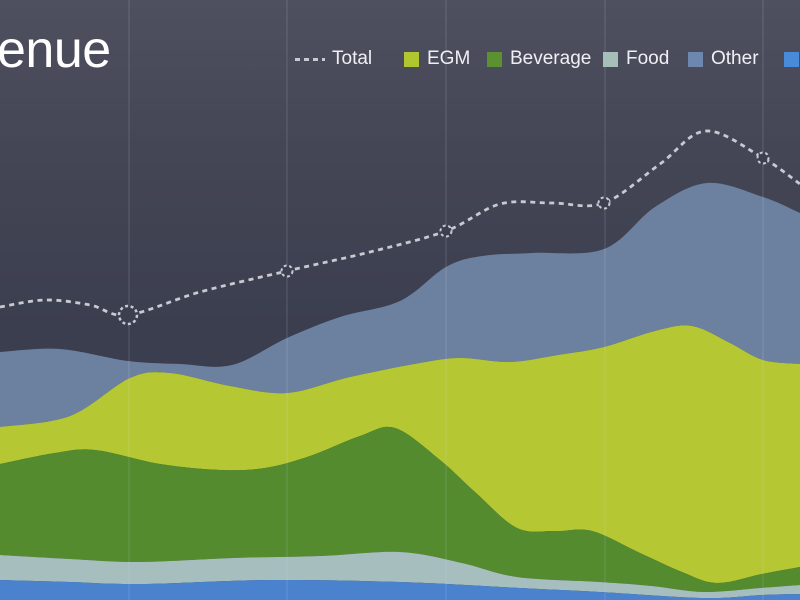  What do you see at coordinates (310, 59) in the screenshot?
I see `dashed-line-swatch` at bounding box center [310, 59].